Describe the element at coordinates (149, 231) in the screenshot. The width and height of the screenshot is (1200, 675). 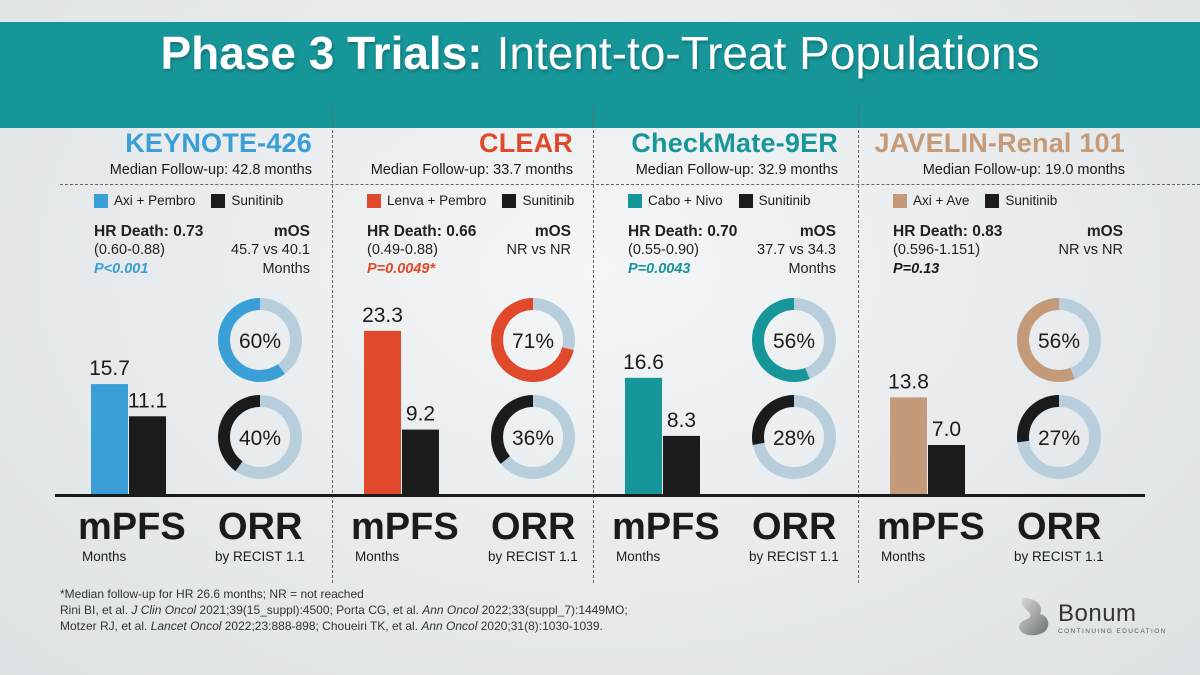
I see `hr-death: HR Death: 0.73` at that location.